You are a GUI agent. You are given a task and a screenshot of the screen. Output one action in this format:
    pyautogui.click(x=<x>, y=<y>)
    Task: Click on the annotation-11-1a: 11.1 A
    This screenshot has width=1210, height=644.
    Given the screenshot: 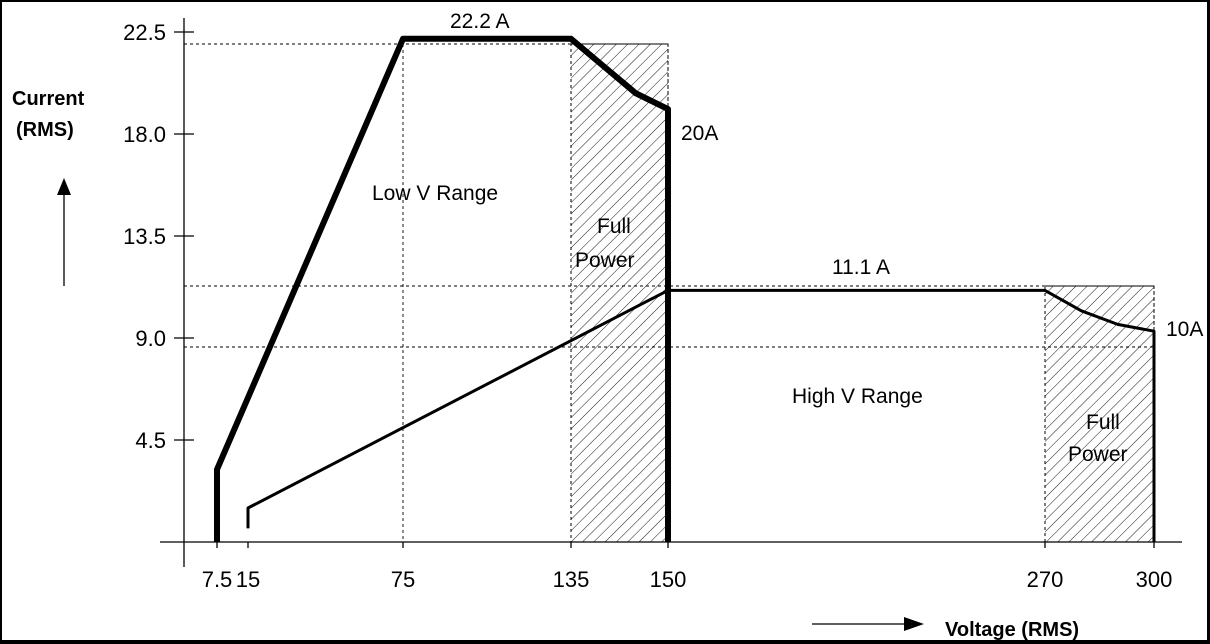 What is the action you would take?
    pyautogui.click(x=861, y=267)
    